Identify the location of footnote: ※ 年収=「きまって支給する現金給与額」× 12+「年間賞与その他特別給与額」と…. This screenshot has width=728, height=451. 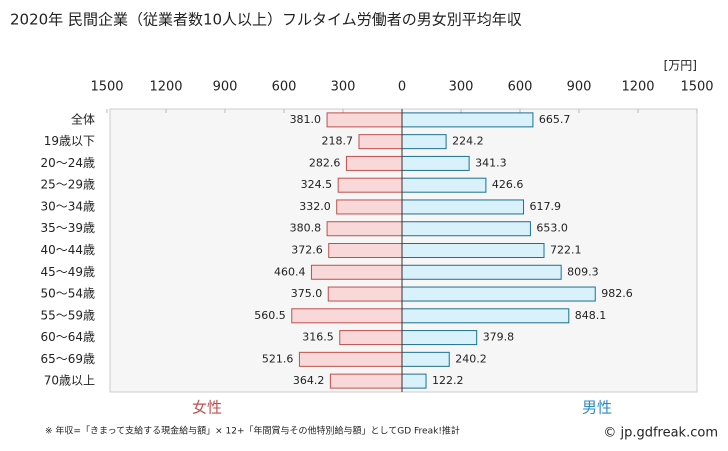
(252, 431).